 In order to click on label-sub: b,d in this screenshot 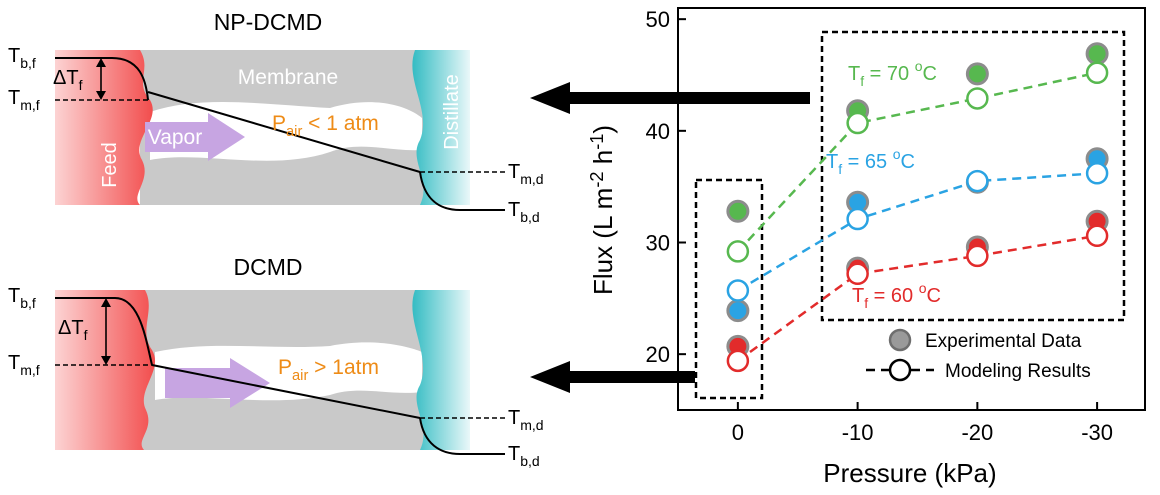, I will do `click(529, 217)`.